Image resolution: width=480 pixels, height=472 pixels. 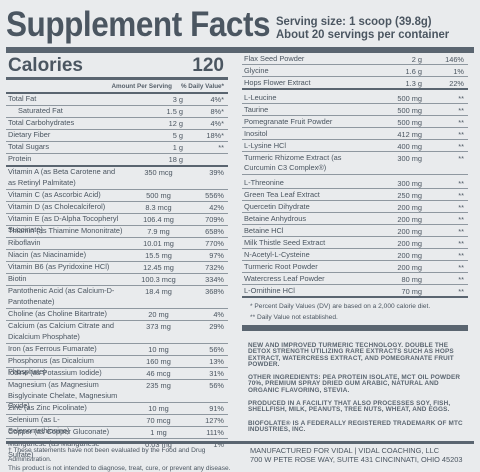 I want to click on ingredient-amount: 1.6 g, so click(x=413, y=71).